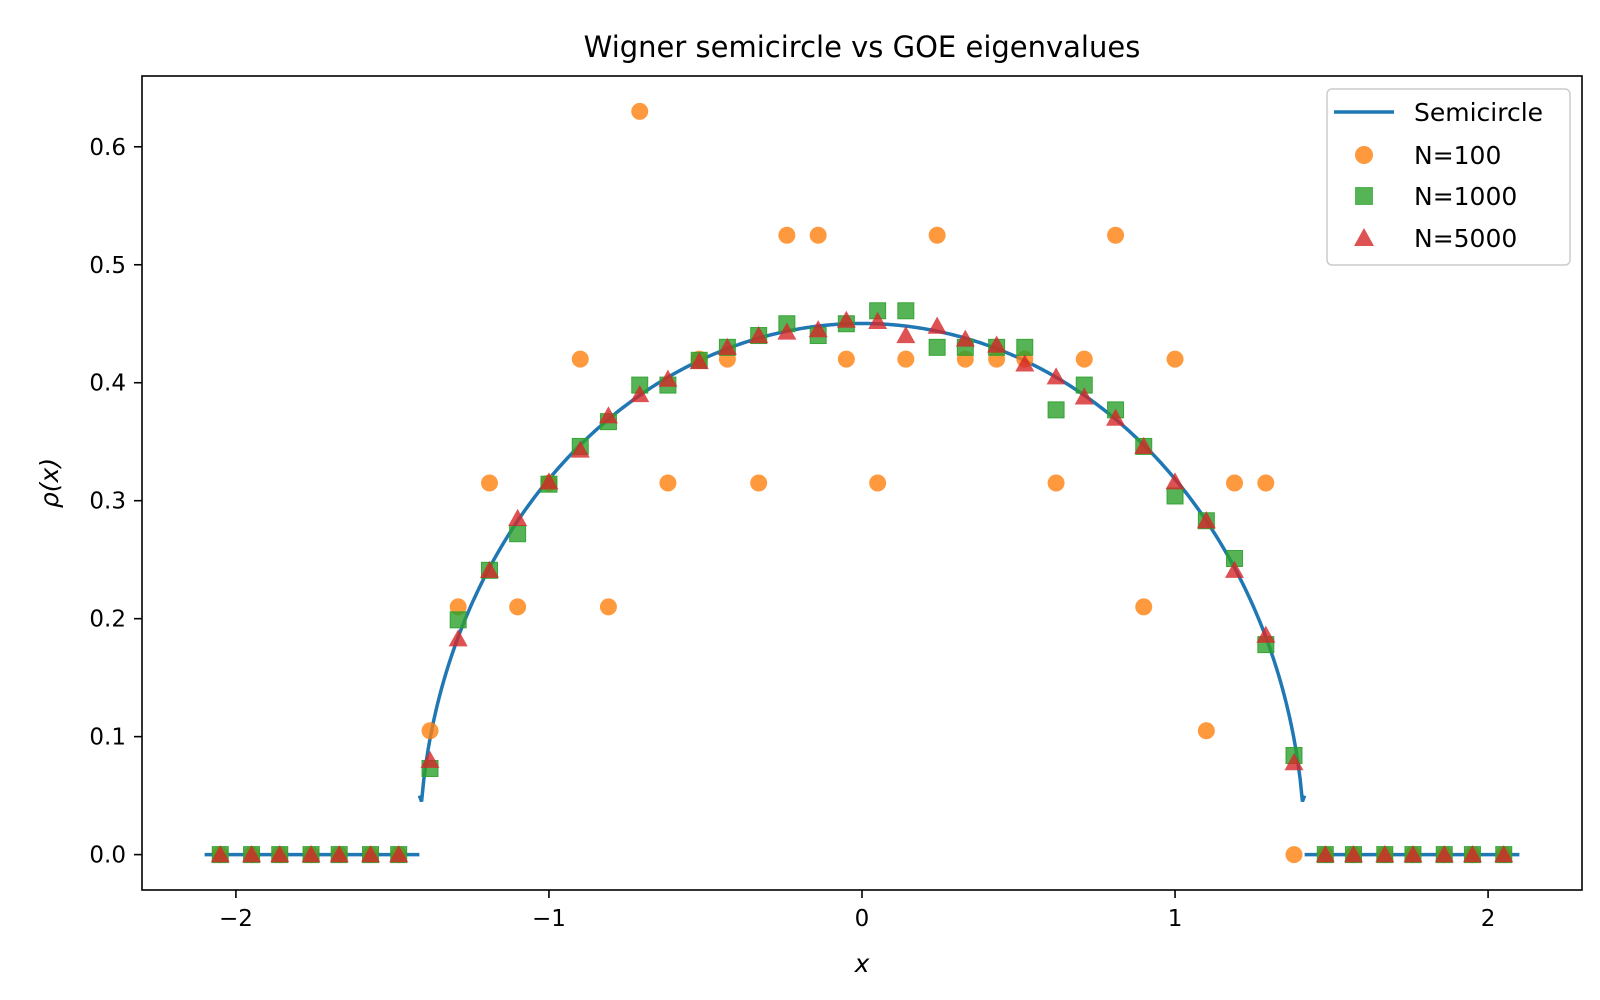 This screenshot has height=1000, width=1600. I want to click on y-tick-label: 0.5, so click(107, 266).